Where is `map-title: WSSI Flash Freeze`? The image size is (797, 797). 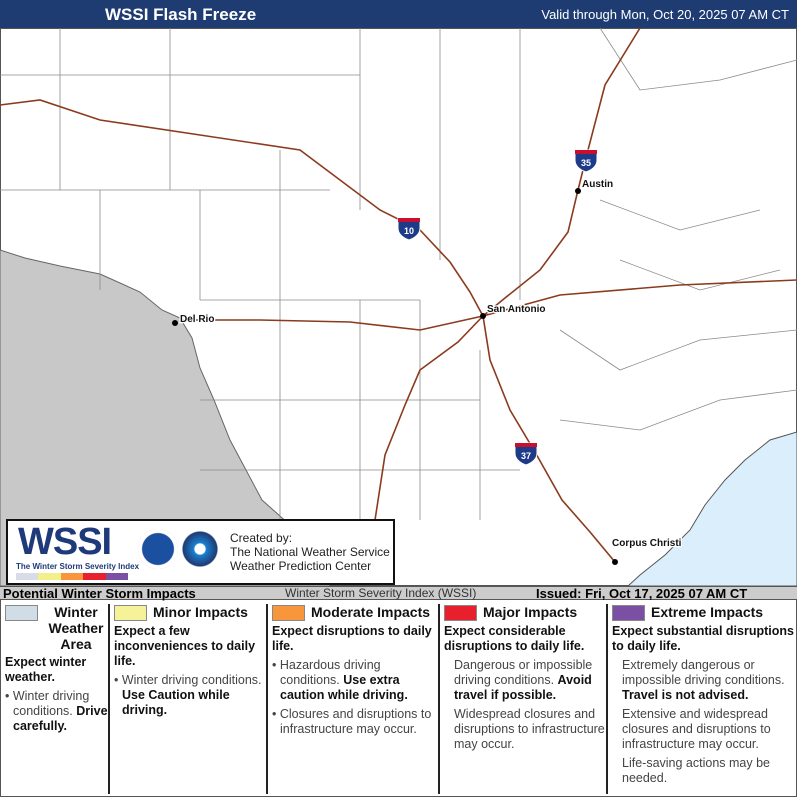
map-title: WSSI Flash Freeze is located at coordinates (181, 14).